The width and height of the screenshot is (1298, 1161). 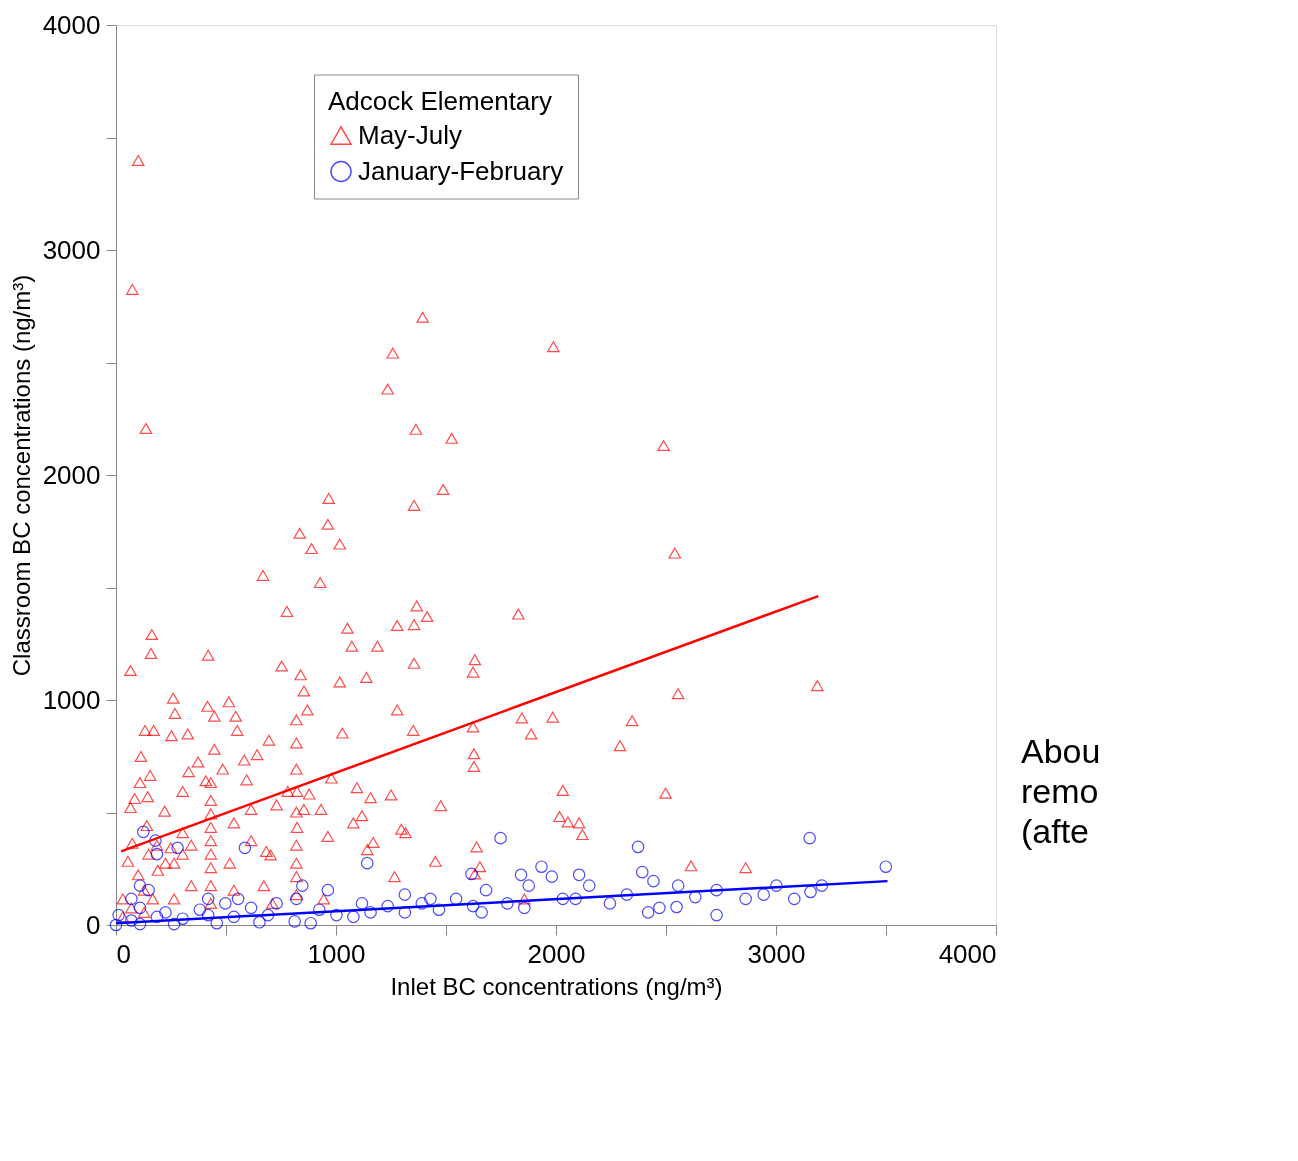 I want to click on y-axis-title: Classroom BC concentrations (ng/m³), so click(x=21, y=475).